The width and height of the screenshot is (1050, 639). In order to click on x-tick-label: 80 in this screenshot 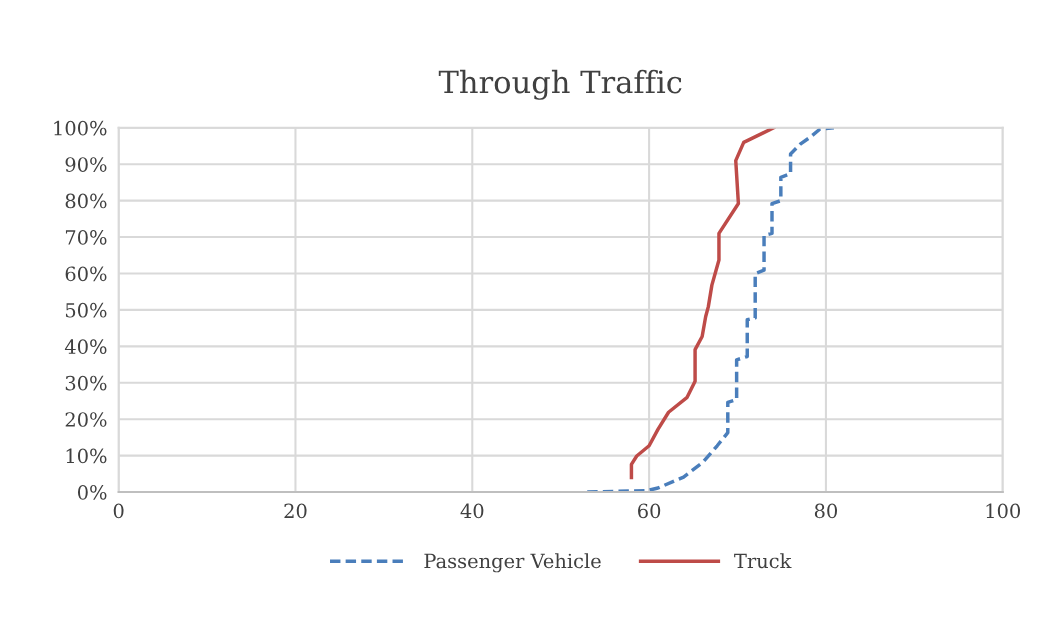, I will do `click(826, 511)`.